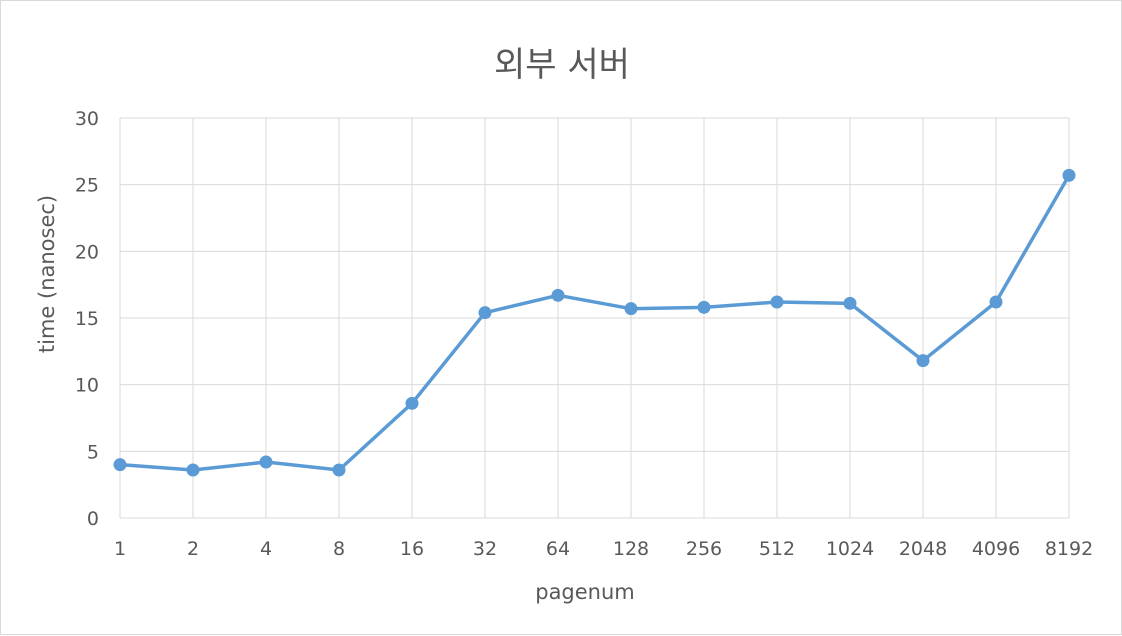 Image resolution: width=1122 pixels, height=636 pixels. I want to click on y-axis-ticks: 0 5 10 15 20 25 30, so click(87, 319).